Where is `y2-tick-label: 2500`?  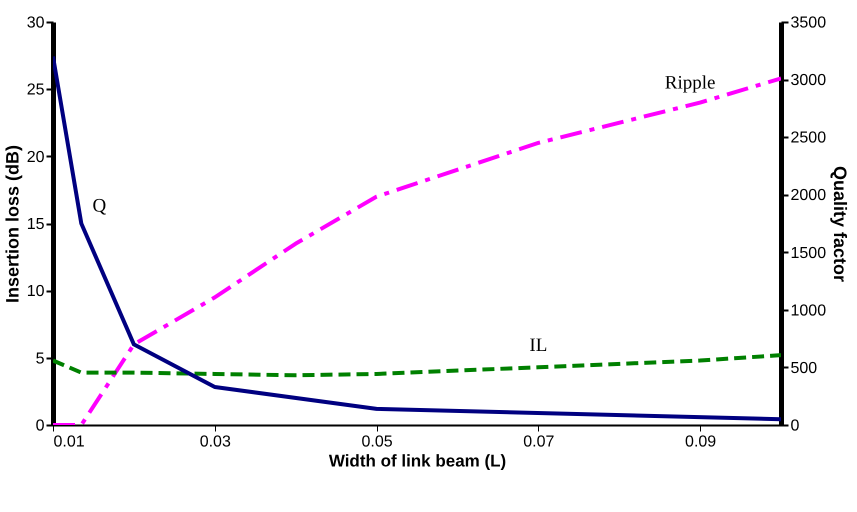 y2-tick-label: 2500 is located at coordinates (808, 138).